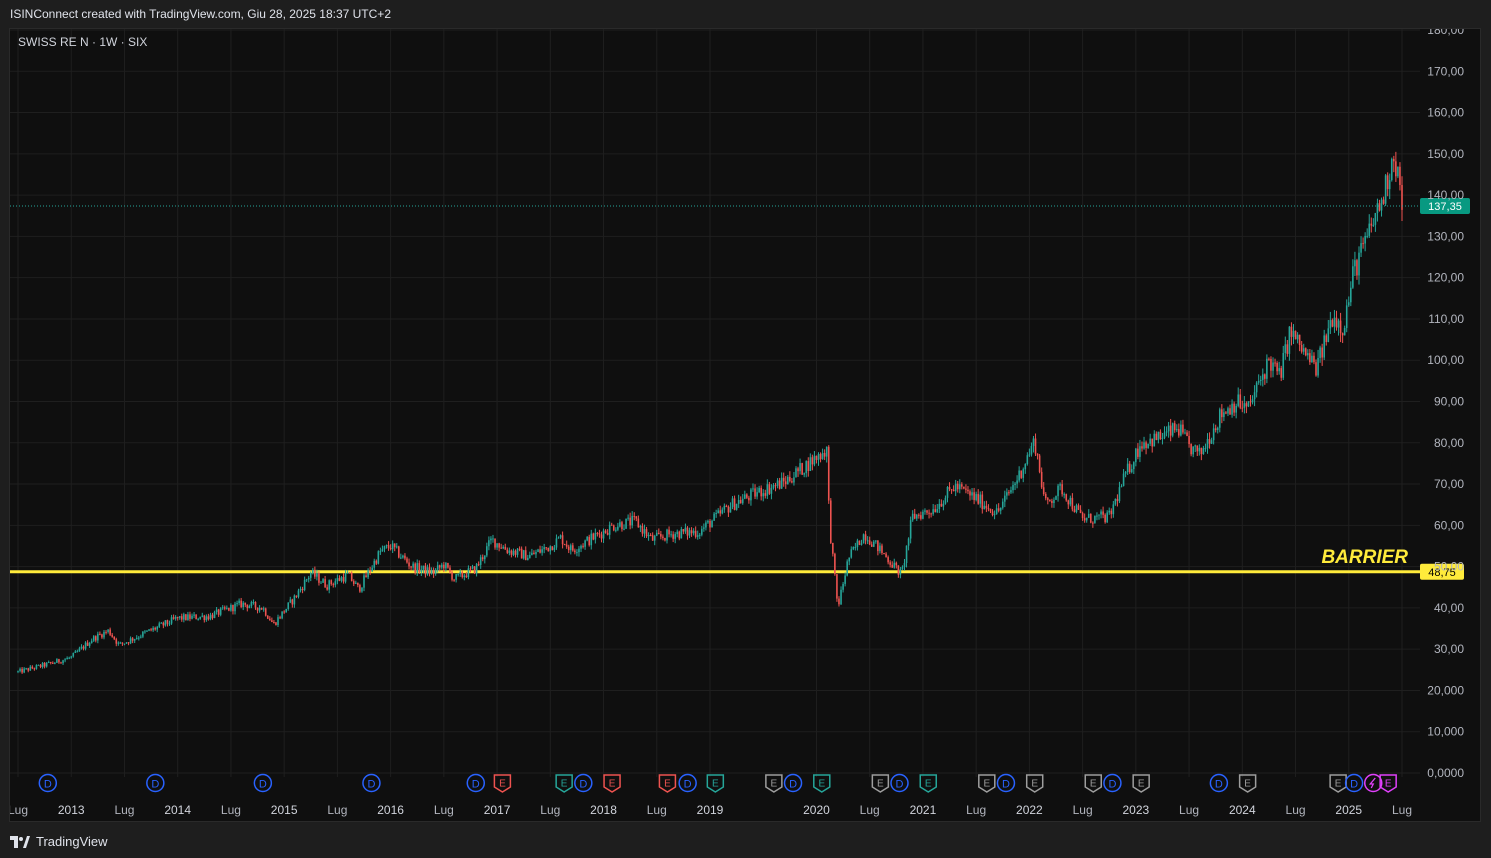 This screenshot has width=1491, height=858. What do you see at coordinates (1445, 195) in the screenshot?
I see `price-tick-label: 140,00` at bounding box center [1445, 195].